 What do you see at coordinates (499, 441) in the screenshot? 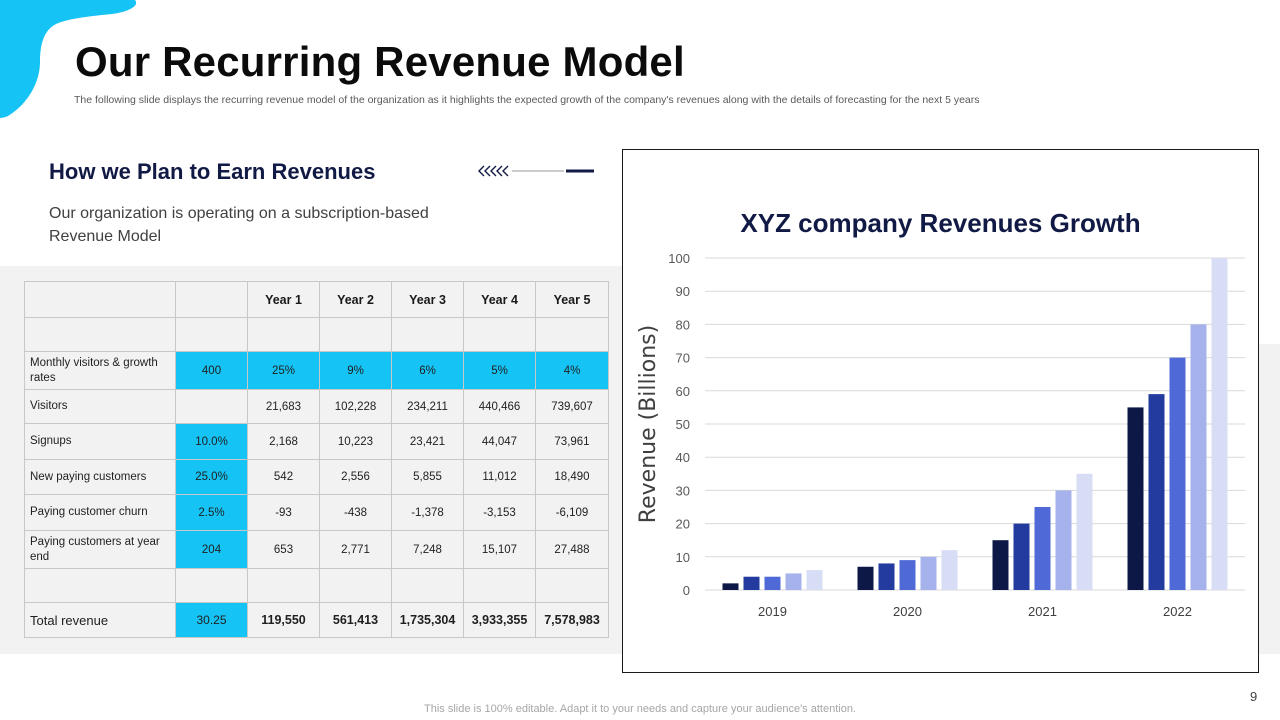
I see `table-cell: 44,047` at bounding box center [499, 441].